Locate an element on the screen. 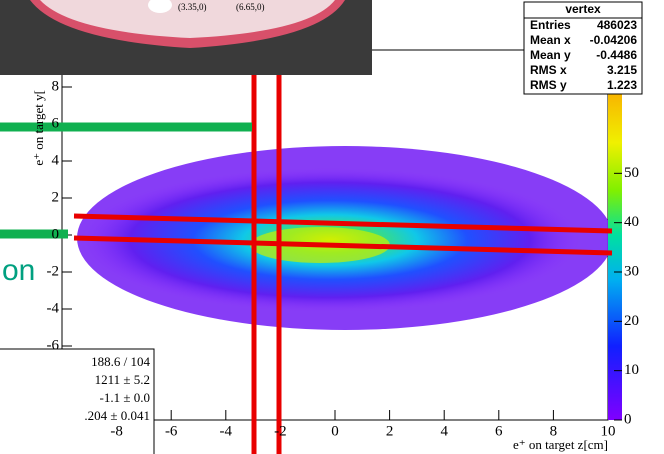 This screenshot has height=454, width=664. x-axis-title: e⁺ on target z[cm] is located at coordinates (560, 444).